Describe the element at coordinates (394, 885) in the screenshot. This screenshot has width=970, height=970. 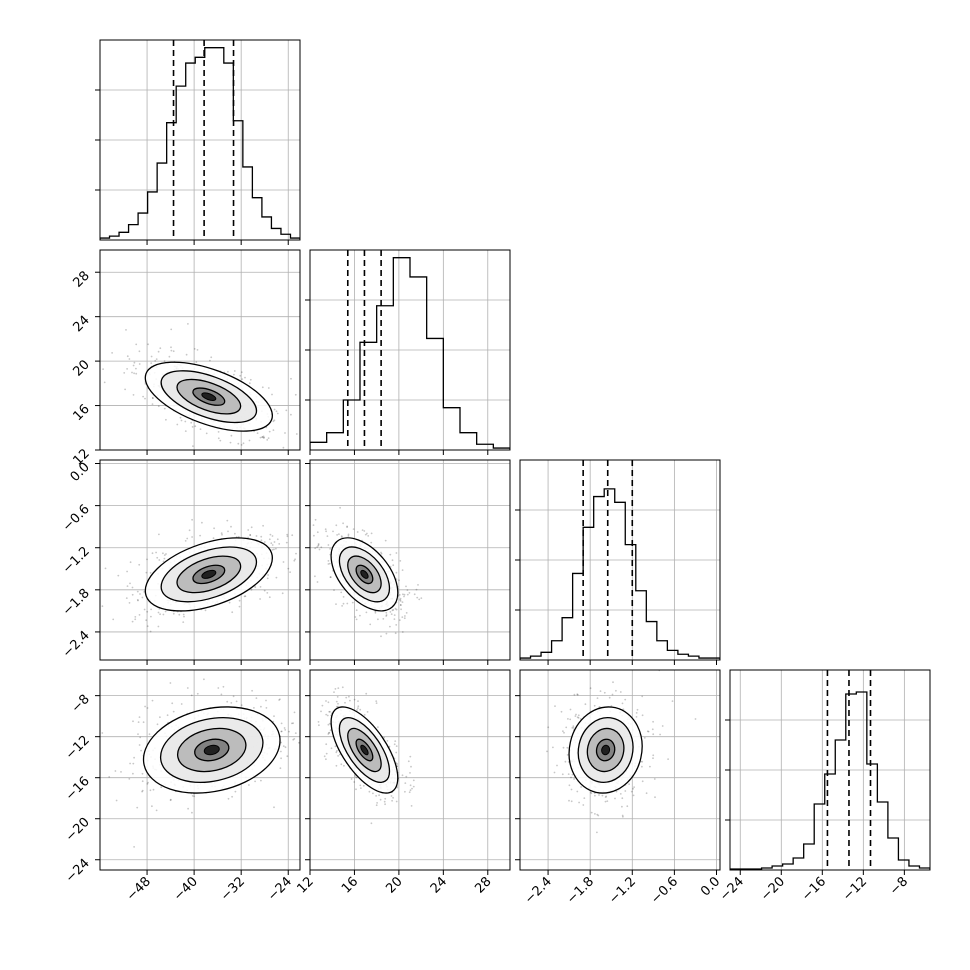
I see `x-tick-label: 20` at that location.